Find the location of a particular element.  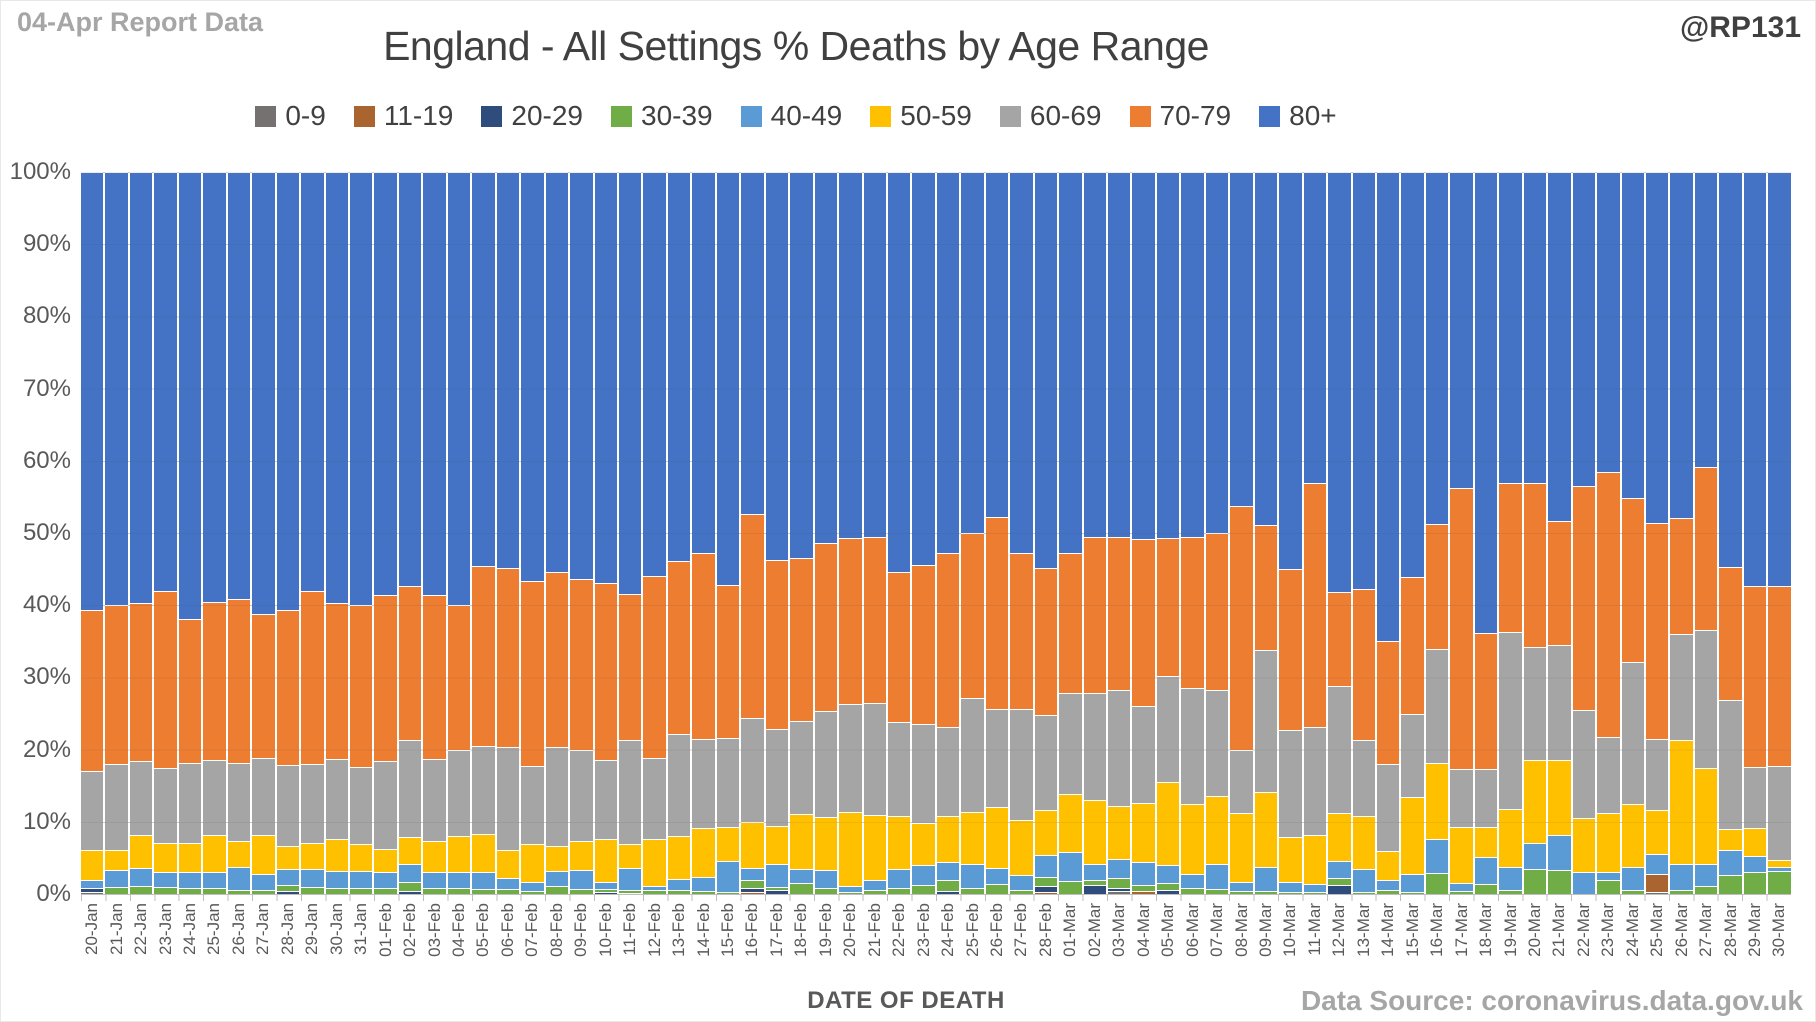

x-tick-label: 30-Mar is located at coordinates (1779, 930).